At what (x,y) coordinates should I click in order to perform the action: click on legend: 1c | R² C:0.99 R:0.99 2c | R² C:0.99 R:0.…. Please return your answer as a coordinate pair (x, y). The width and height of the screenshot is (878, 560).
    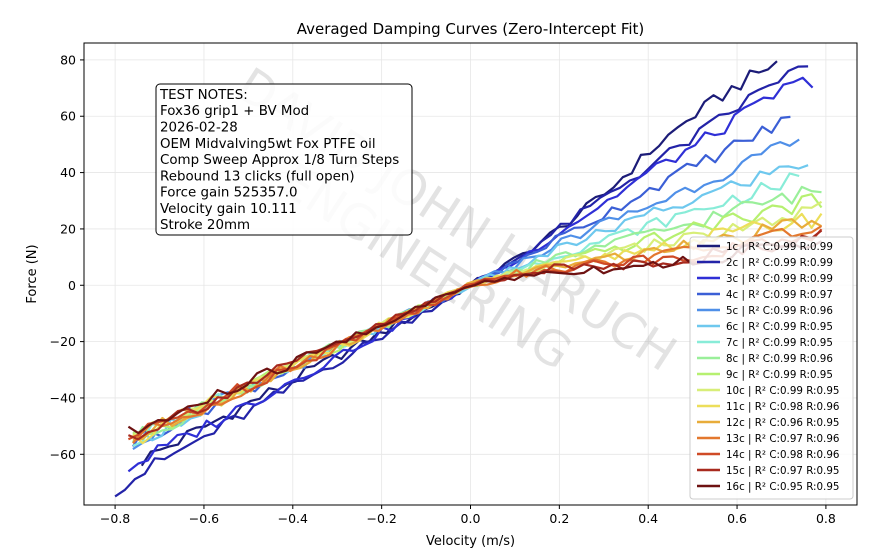
    Looking at the image, I should click on (771, 368).